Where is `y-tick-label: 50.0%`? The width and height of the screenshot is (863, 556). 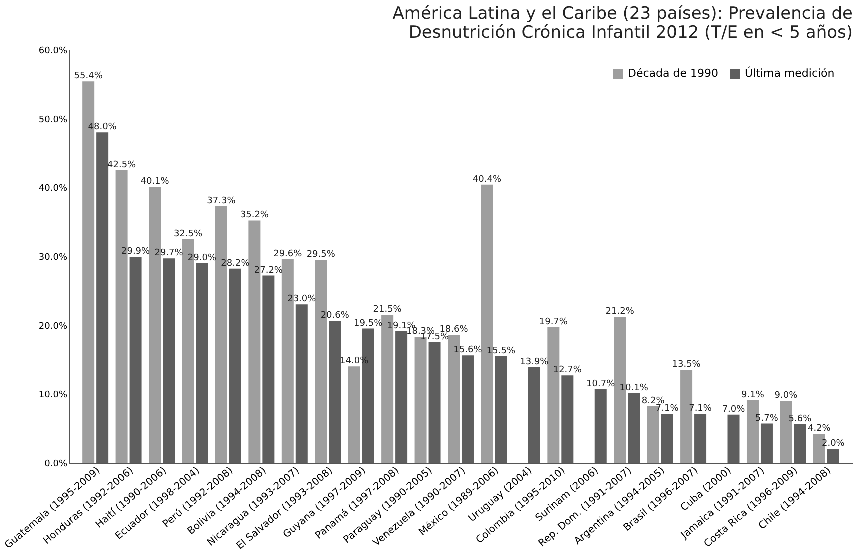
y-tick-label: 50.0% is located at coordinates (53, 120).